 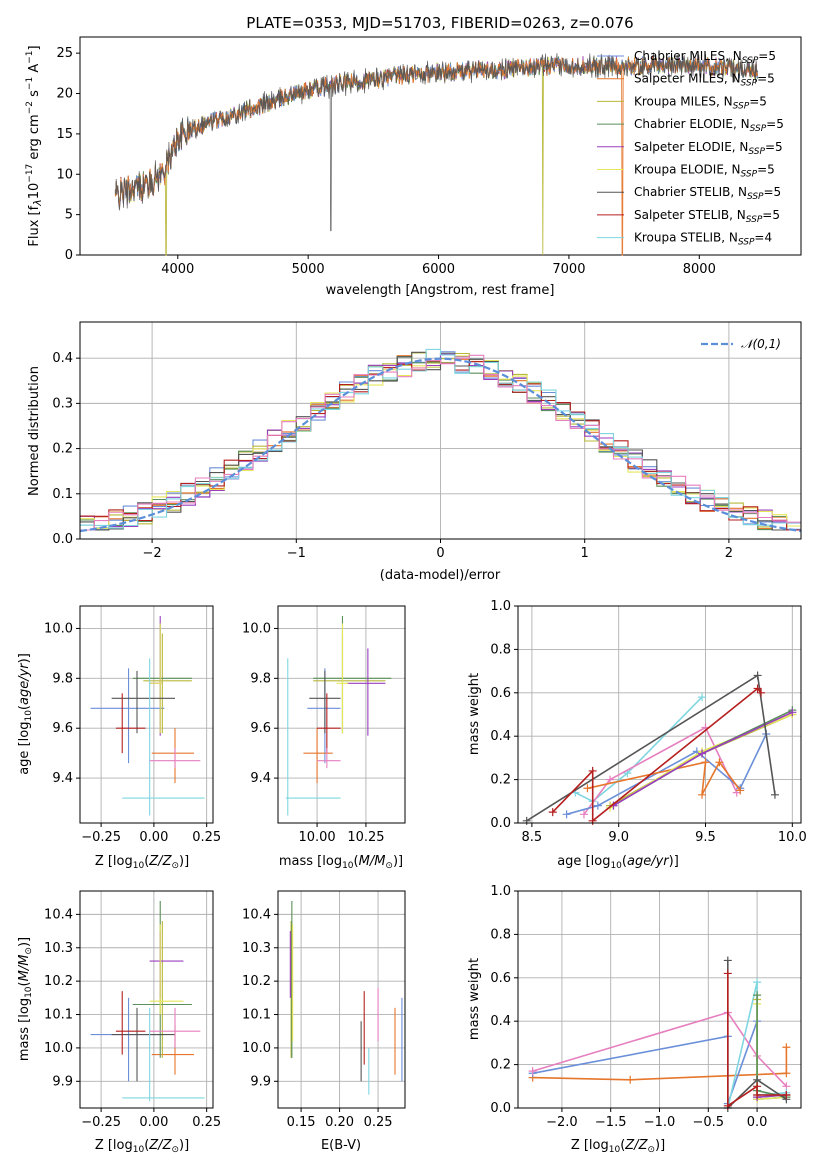 I want to click on weightZ-panel-data, so click(x=659, y=1034).